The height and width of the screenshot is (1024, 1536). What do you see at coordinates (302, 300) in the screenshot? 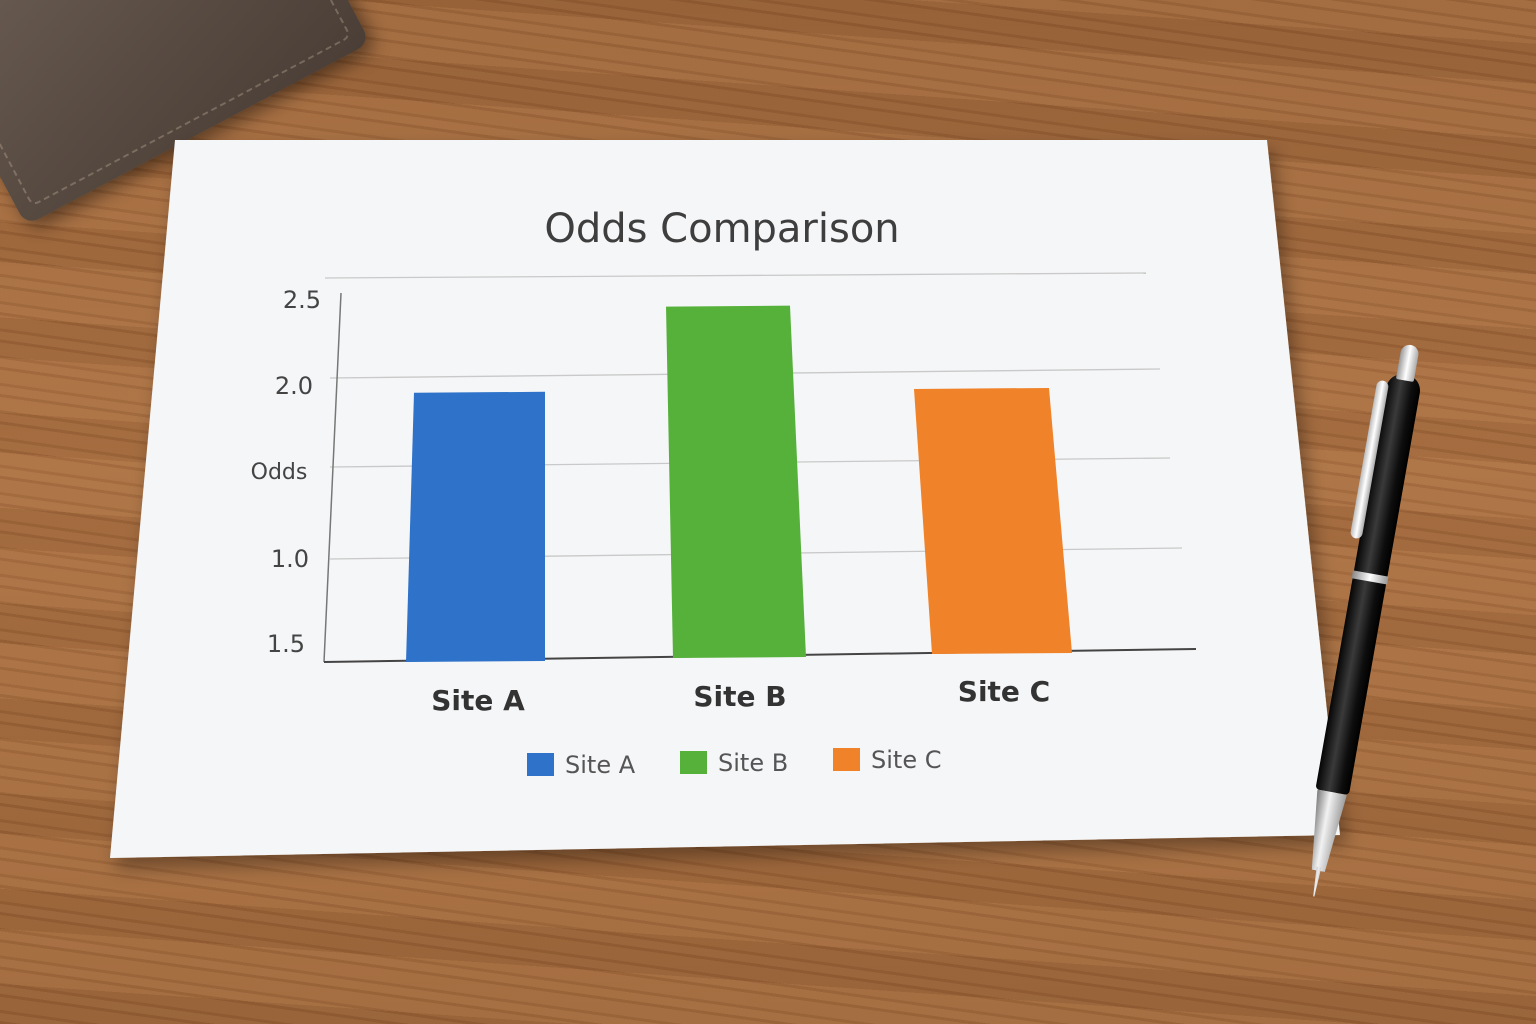
I see `y-tick-label-4: 2.5` at bounding box center [302, 300].